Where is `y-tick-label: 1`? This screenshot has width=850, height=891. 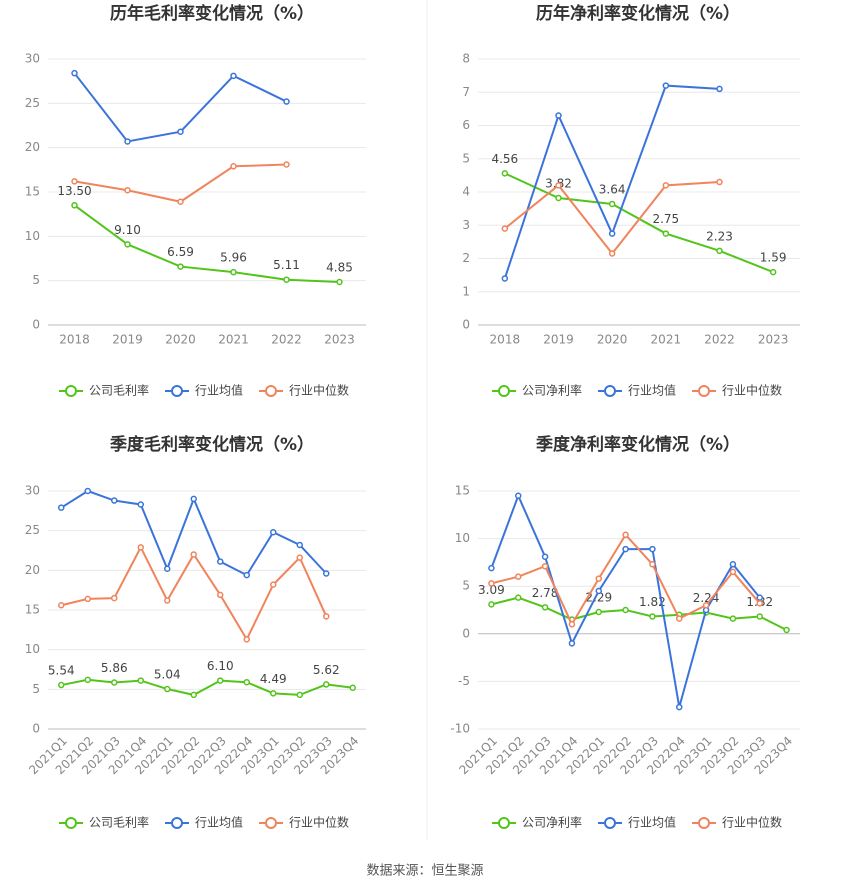 y-tick-label: 1 is located at coordinates (466, 291).